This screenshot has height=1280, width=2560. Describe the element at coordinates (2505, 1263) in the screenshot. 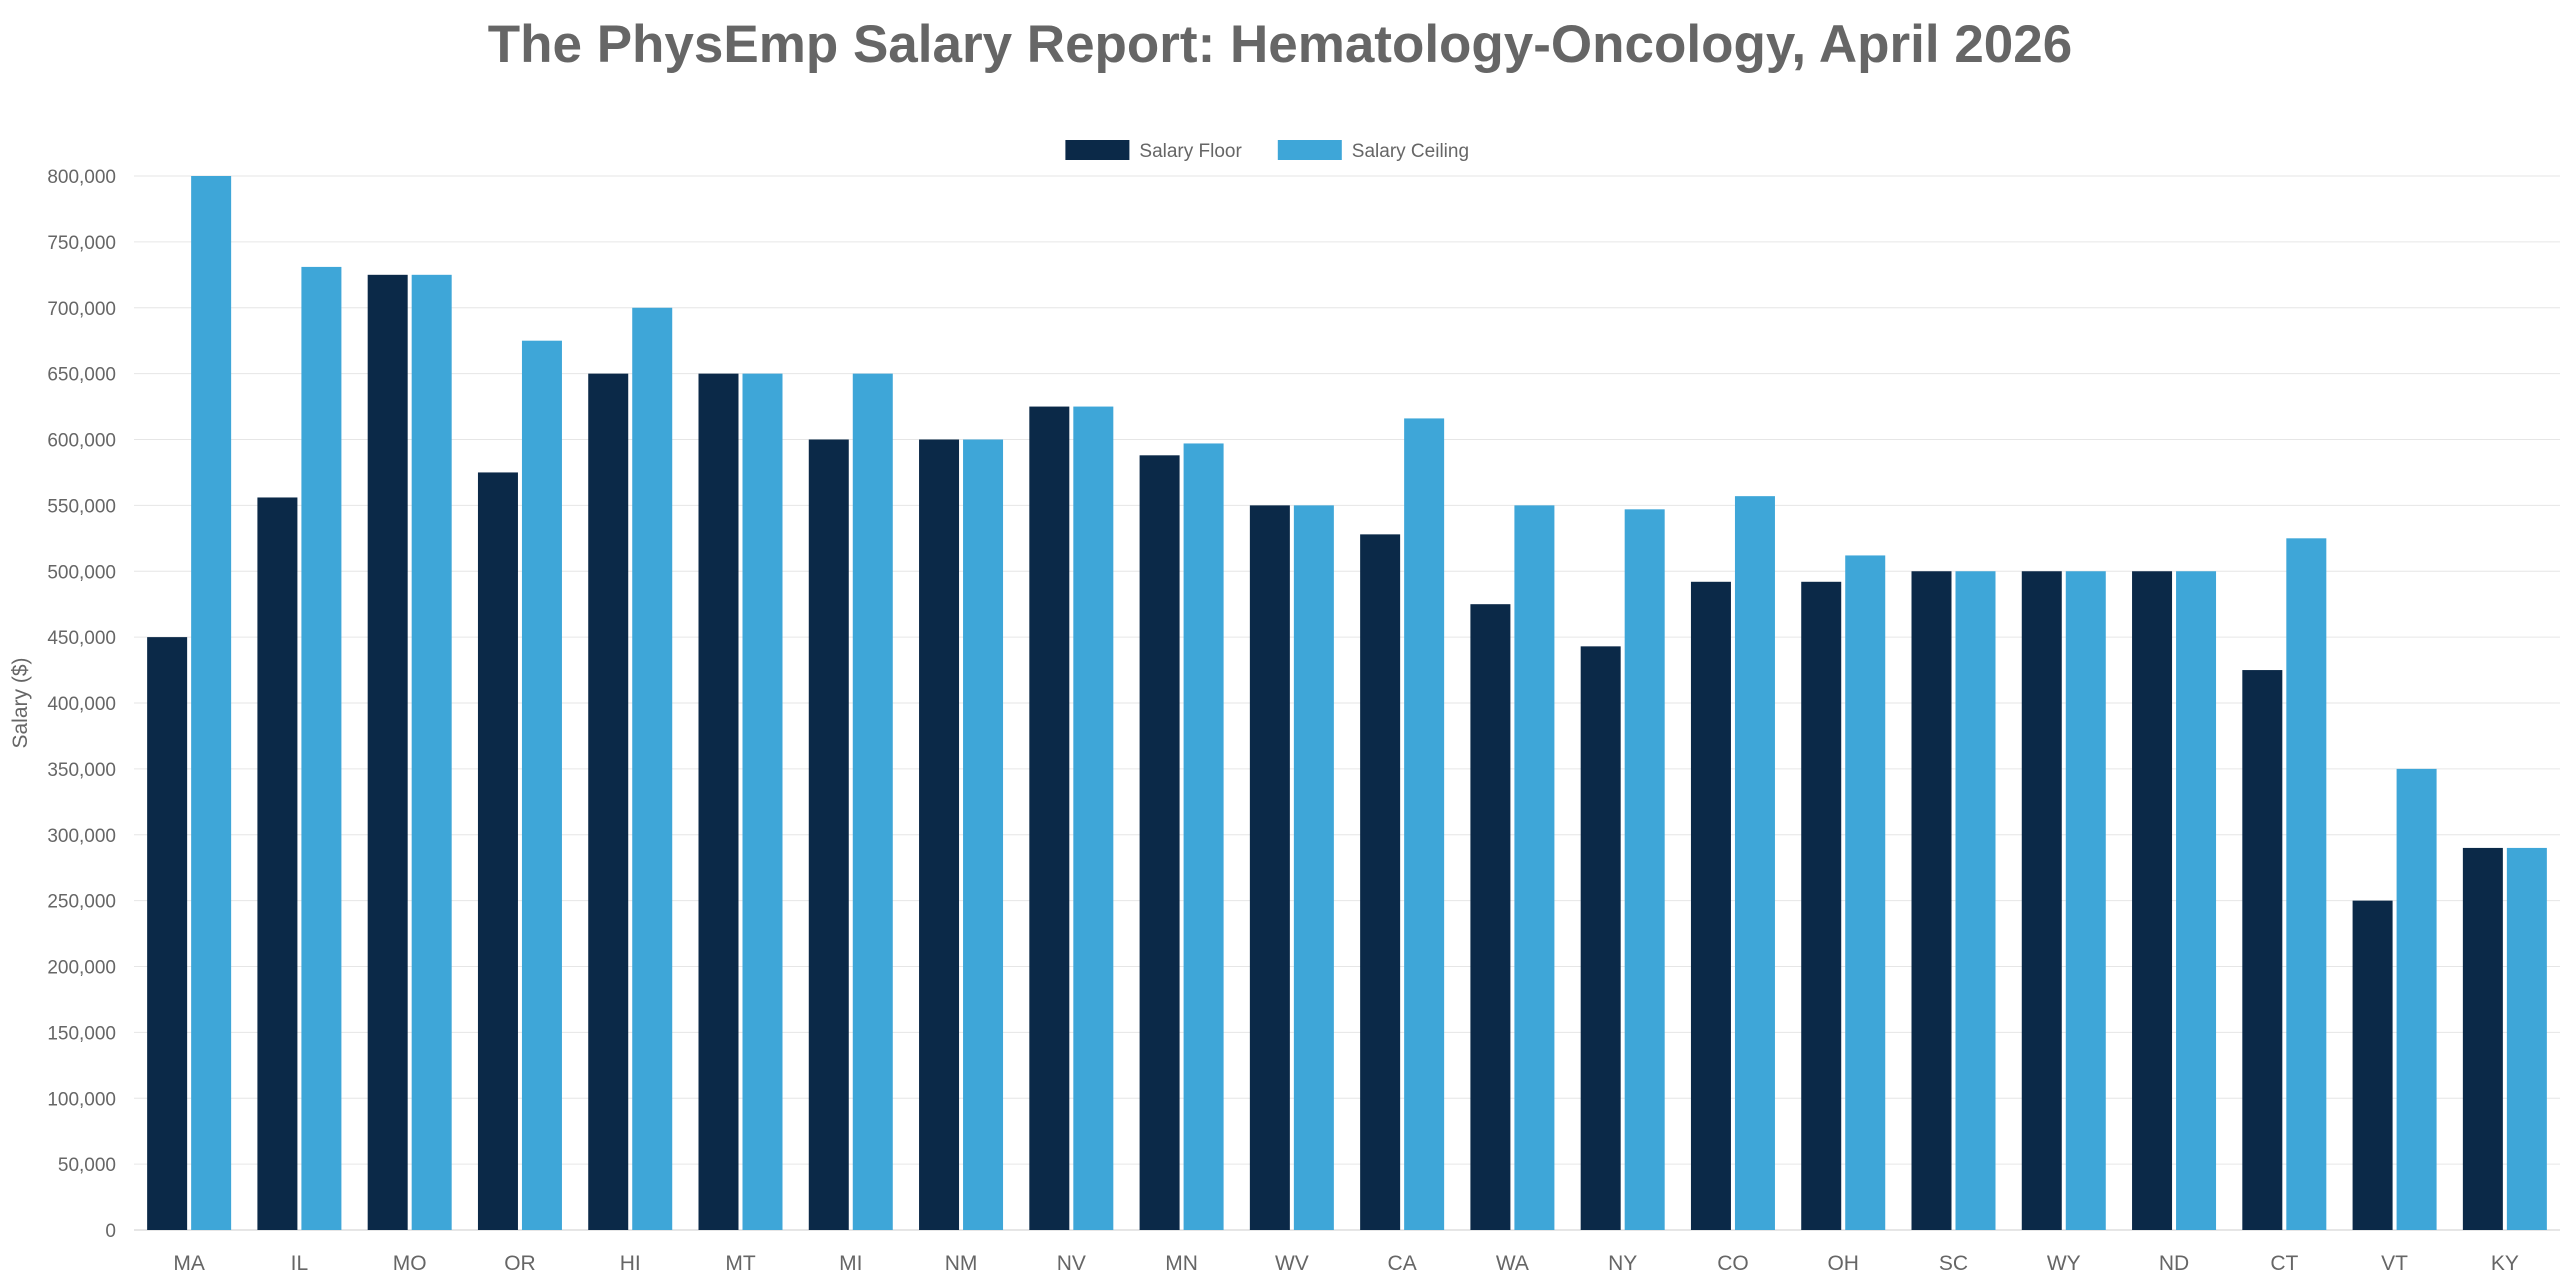

I see `x-tick-label: KY` at that location.